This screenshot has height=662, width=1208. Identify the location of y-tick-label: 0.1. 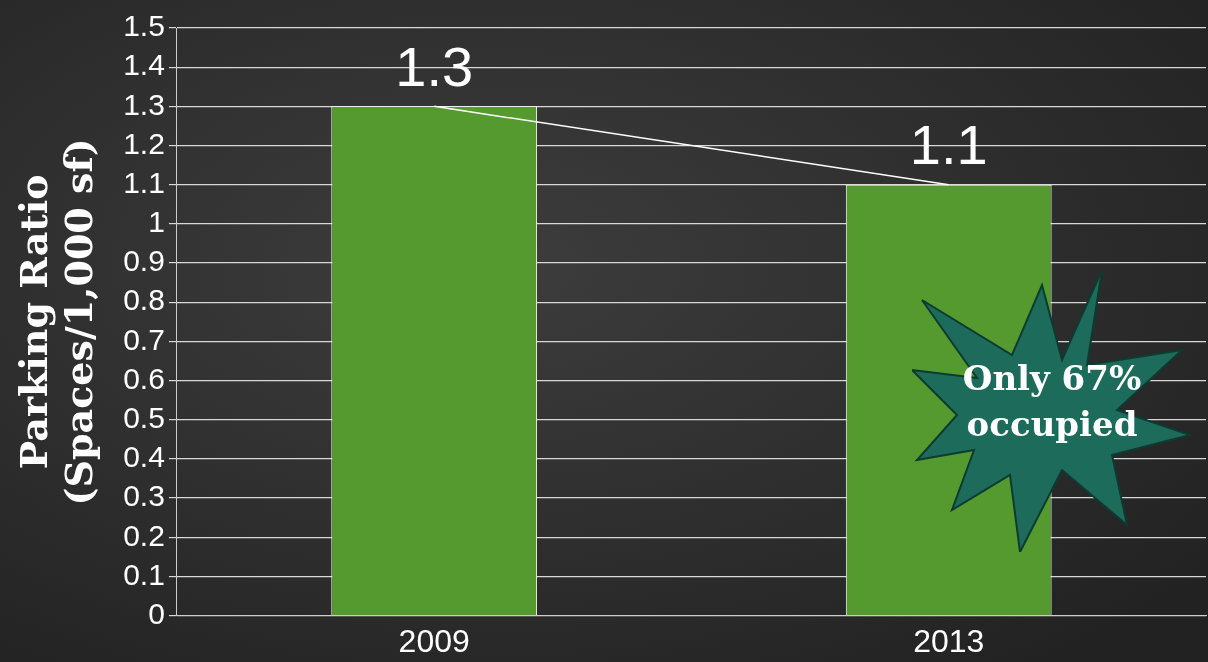
(144, 574).